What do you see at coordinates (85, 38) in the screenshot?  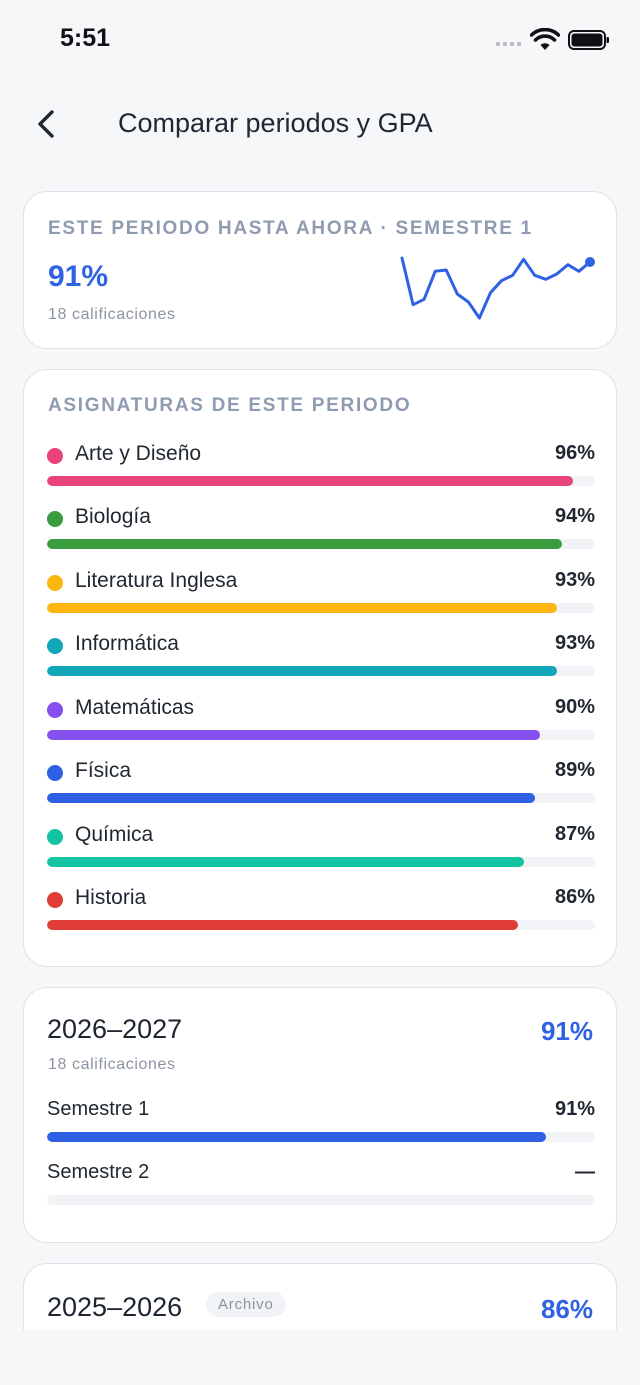 I see `status-time: 5:51` at bounding box center [85, 38].